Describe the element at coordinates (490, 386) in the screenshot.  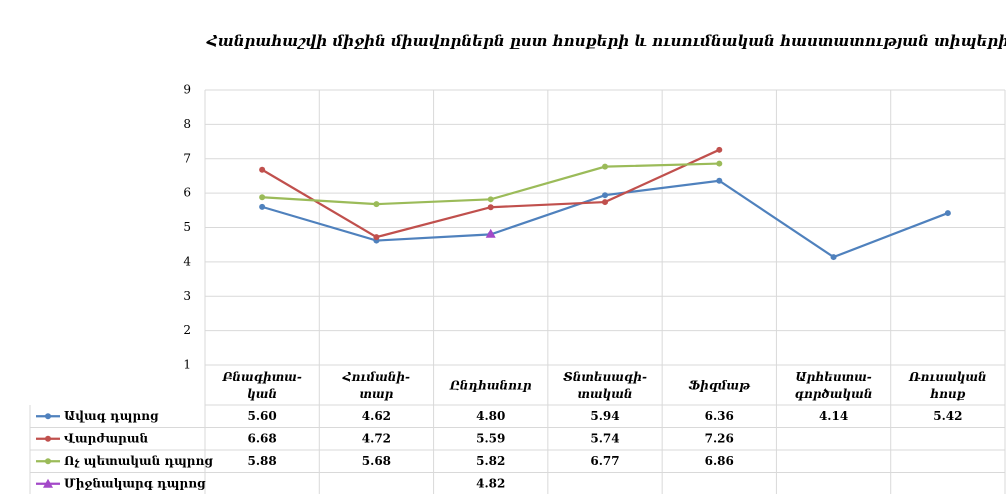
I see `x-tick-label: Ընդհանուր` at that location.